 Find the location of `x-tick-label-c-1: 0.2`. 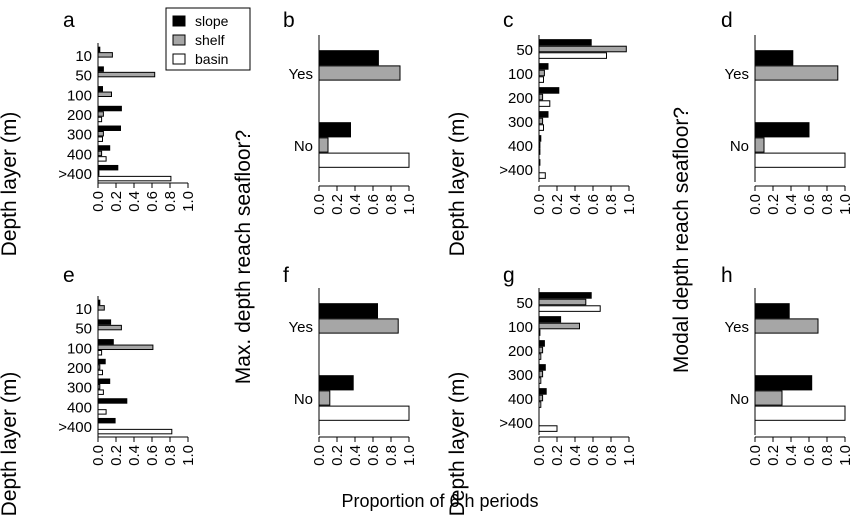

x-tick-label-c-1: 0.2 is located at coordinates (557, 204).